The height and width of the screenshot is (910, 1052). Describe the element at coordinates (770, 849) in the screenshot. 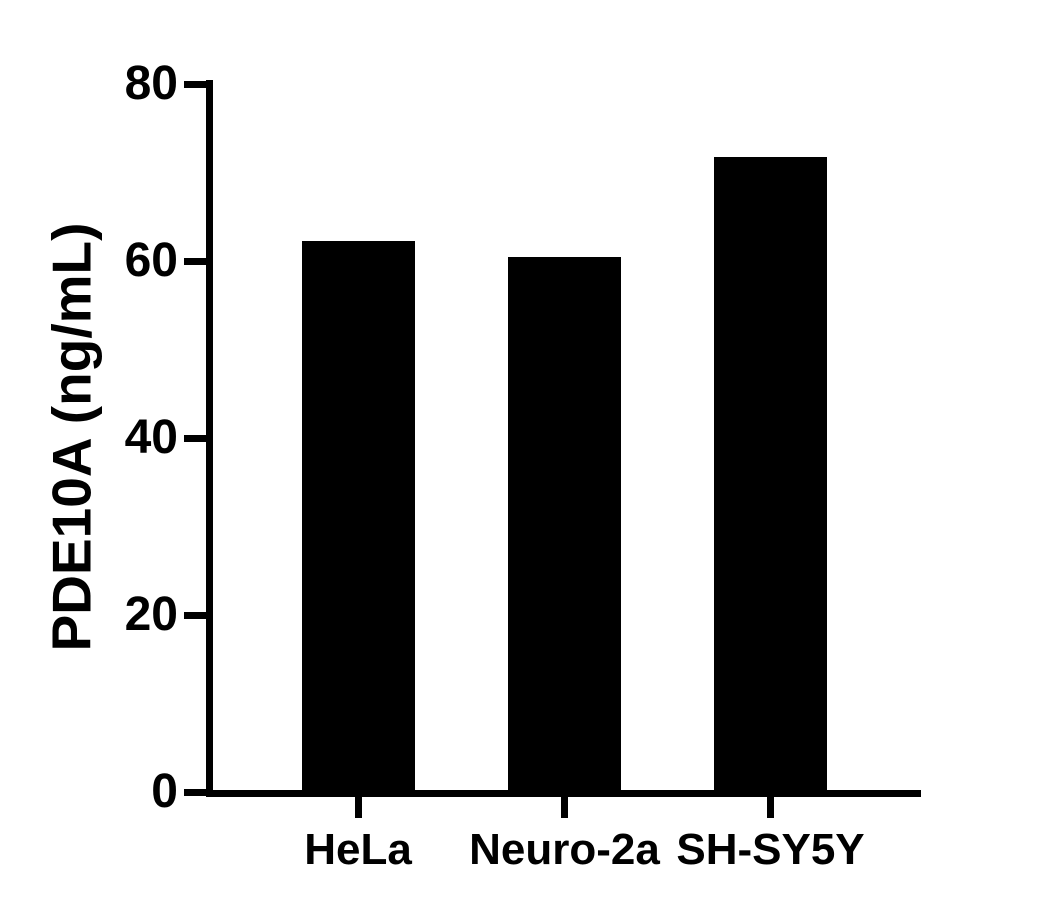

I see `x-axis-label: SH-SY5Y` at that location.